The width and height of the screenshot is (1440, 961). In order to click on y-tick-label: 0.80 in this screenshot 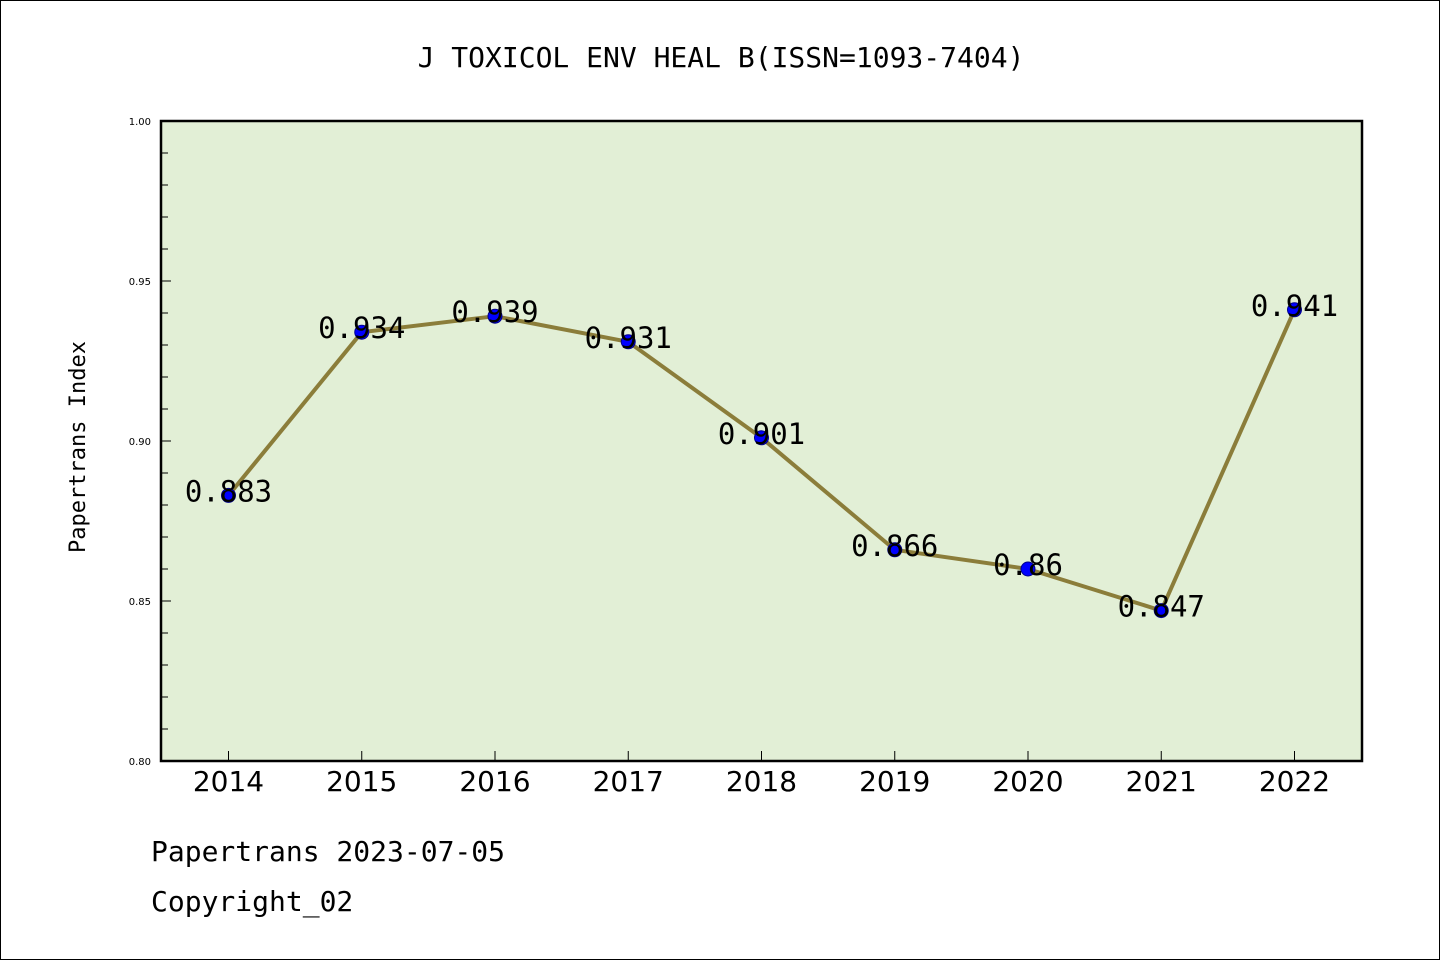, I will do `click(140, 762)`.